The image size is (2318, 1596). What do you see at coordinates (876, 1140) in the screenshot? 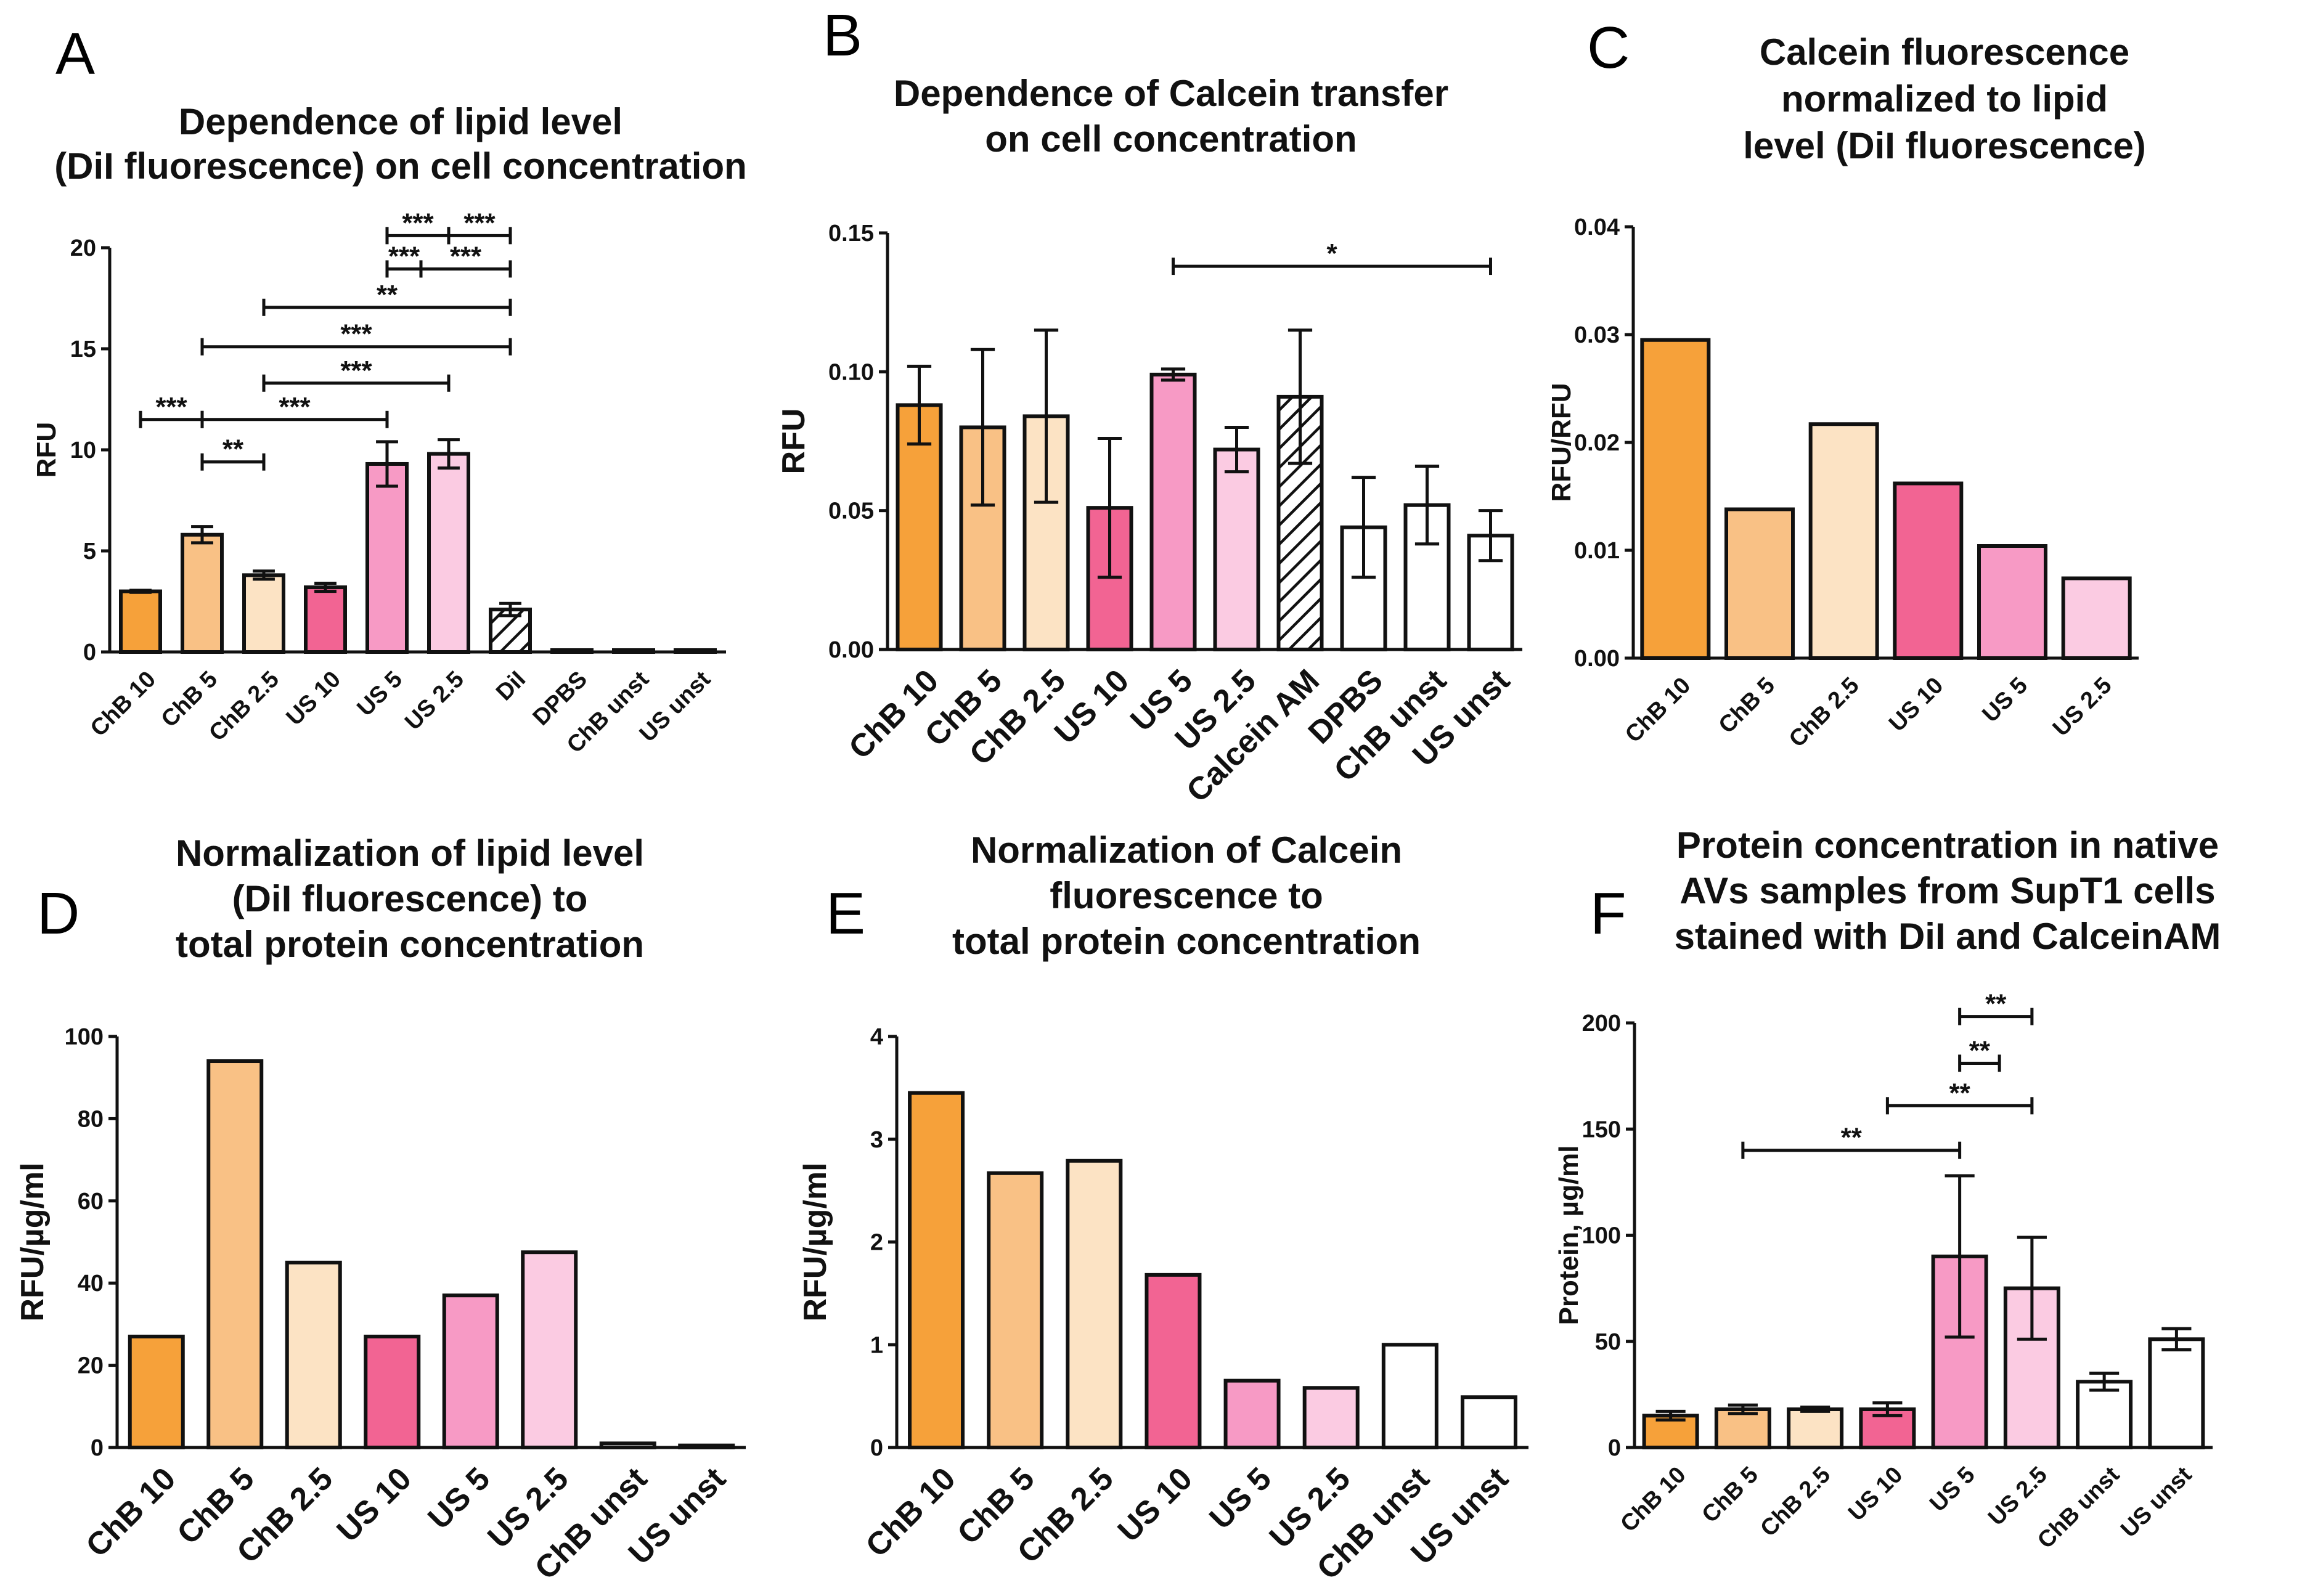
I see `y-tick-label: 3` at bounding box center [876, 1140].